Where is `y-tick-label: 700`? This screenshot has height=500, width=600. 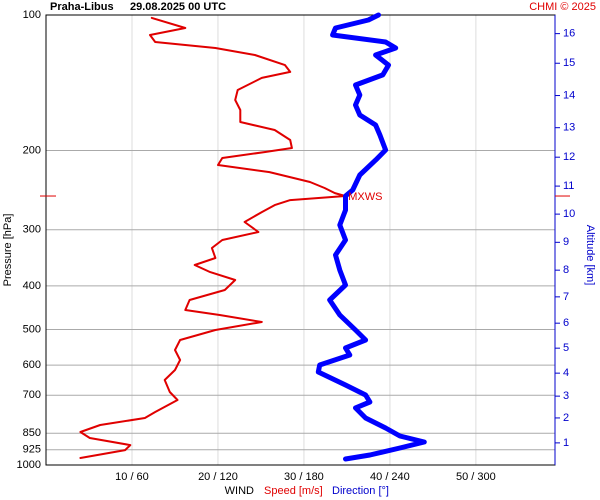
y-tick-label: 700 is located at coordinates (32, 395).